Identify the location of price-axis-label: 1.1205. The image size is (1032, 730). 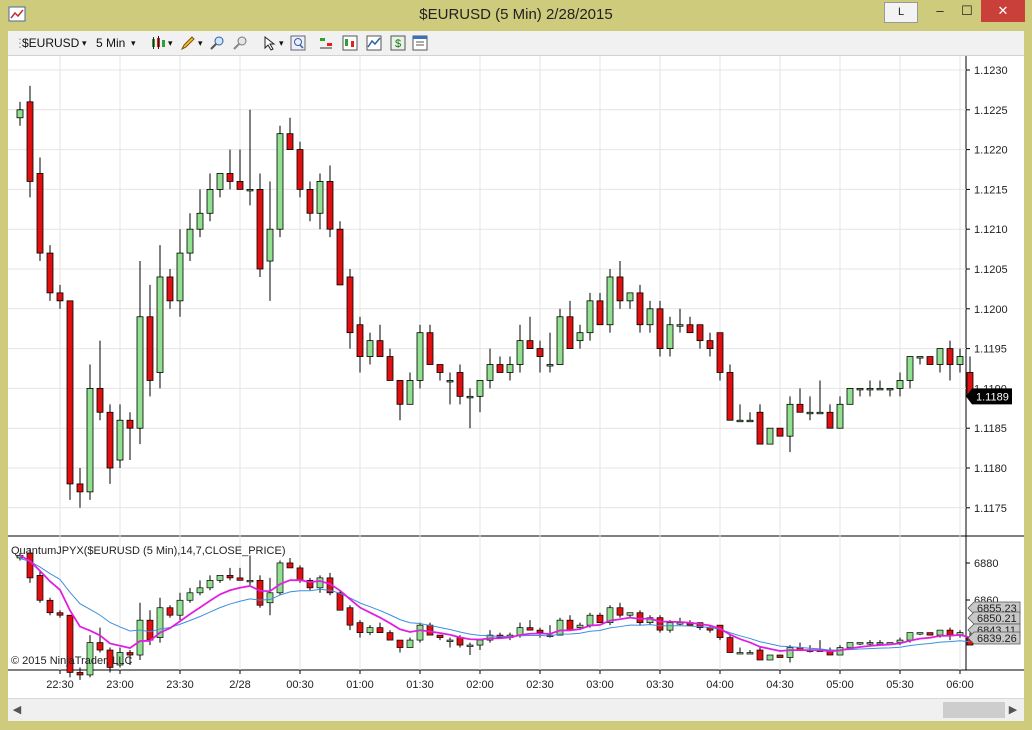
(991, 270).